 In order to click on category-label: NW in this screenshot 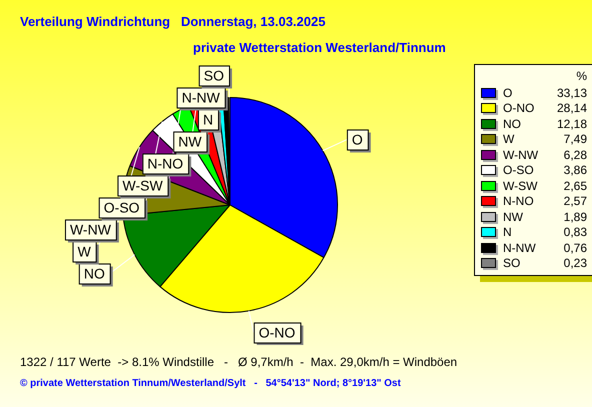, I will do `click(190, 141)`.